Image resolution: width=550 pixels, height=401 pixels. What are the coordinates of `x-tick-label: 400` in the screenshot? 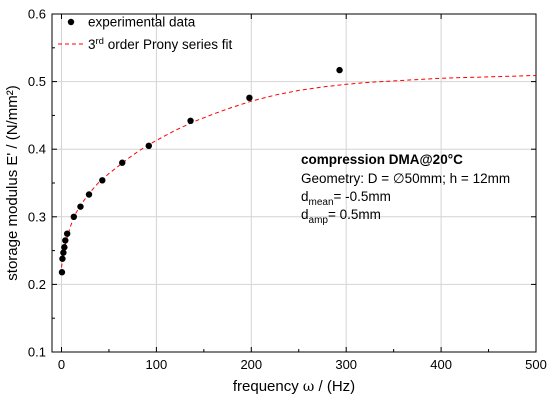 It's located at (441, 364).